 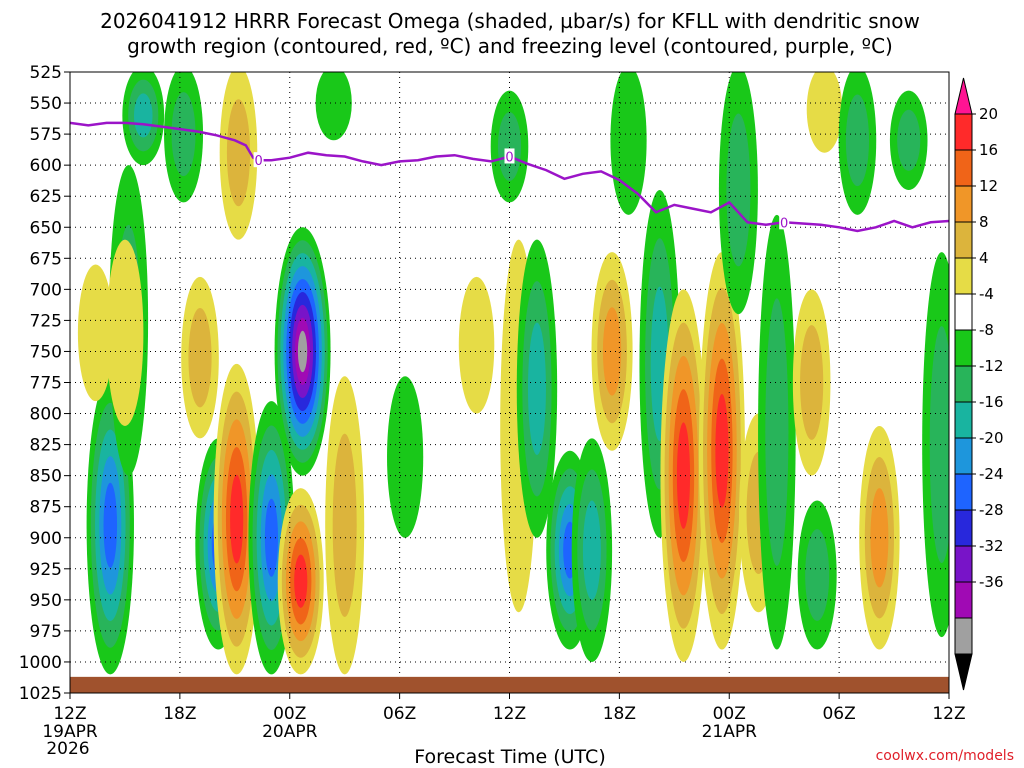 I want to click on y-tick-label-1000: 1000, so click(x=40, y=663).